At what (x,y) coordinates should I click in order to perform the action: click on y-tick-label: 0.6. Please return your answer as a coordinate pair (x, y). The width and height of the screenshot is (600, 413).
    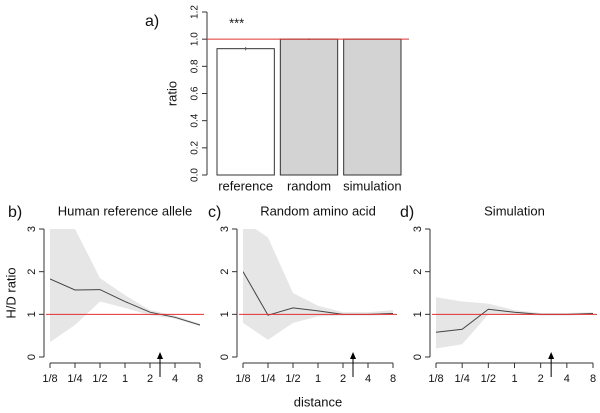
    Looking at the image, I should click on (195, 93).